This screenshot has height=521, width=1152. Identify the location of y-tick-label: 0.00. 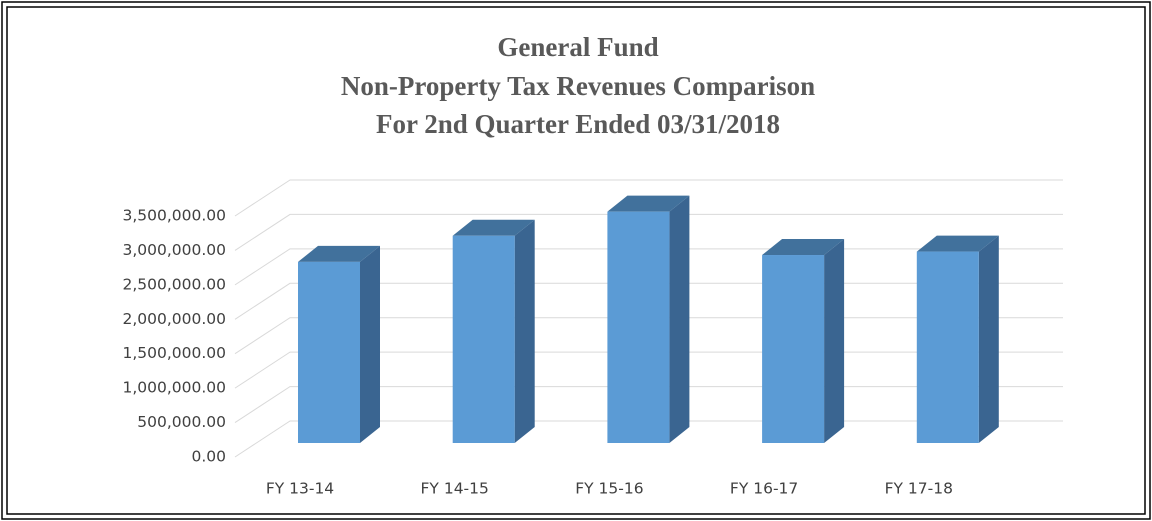
(208, 457).